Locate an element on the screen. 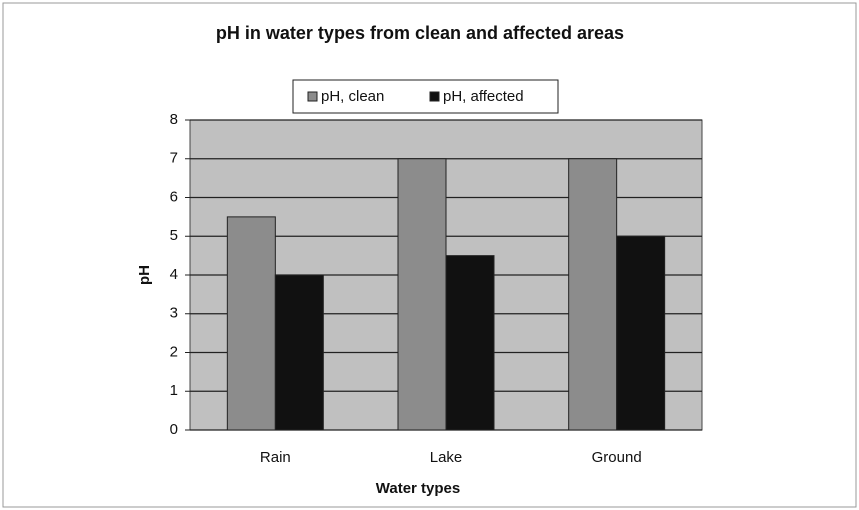 The image size is (859, 510). legend is located at coordinates (425, 96).